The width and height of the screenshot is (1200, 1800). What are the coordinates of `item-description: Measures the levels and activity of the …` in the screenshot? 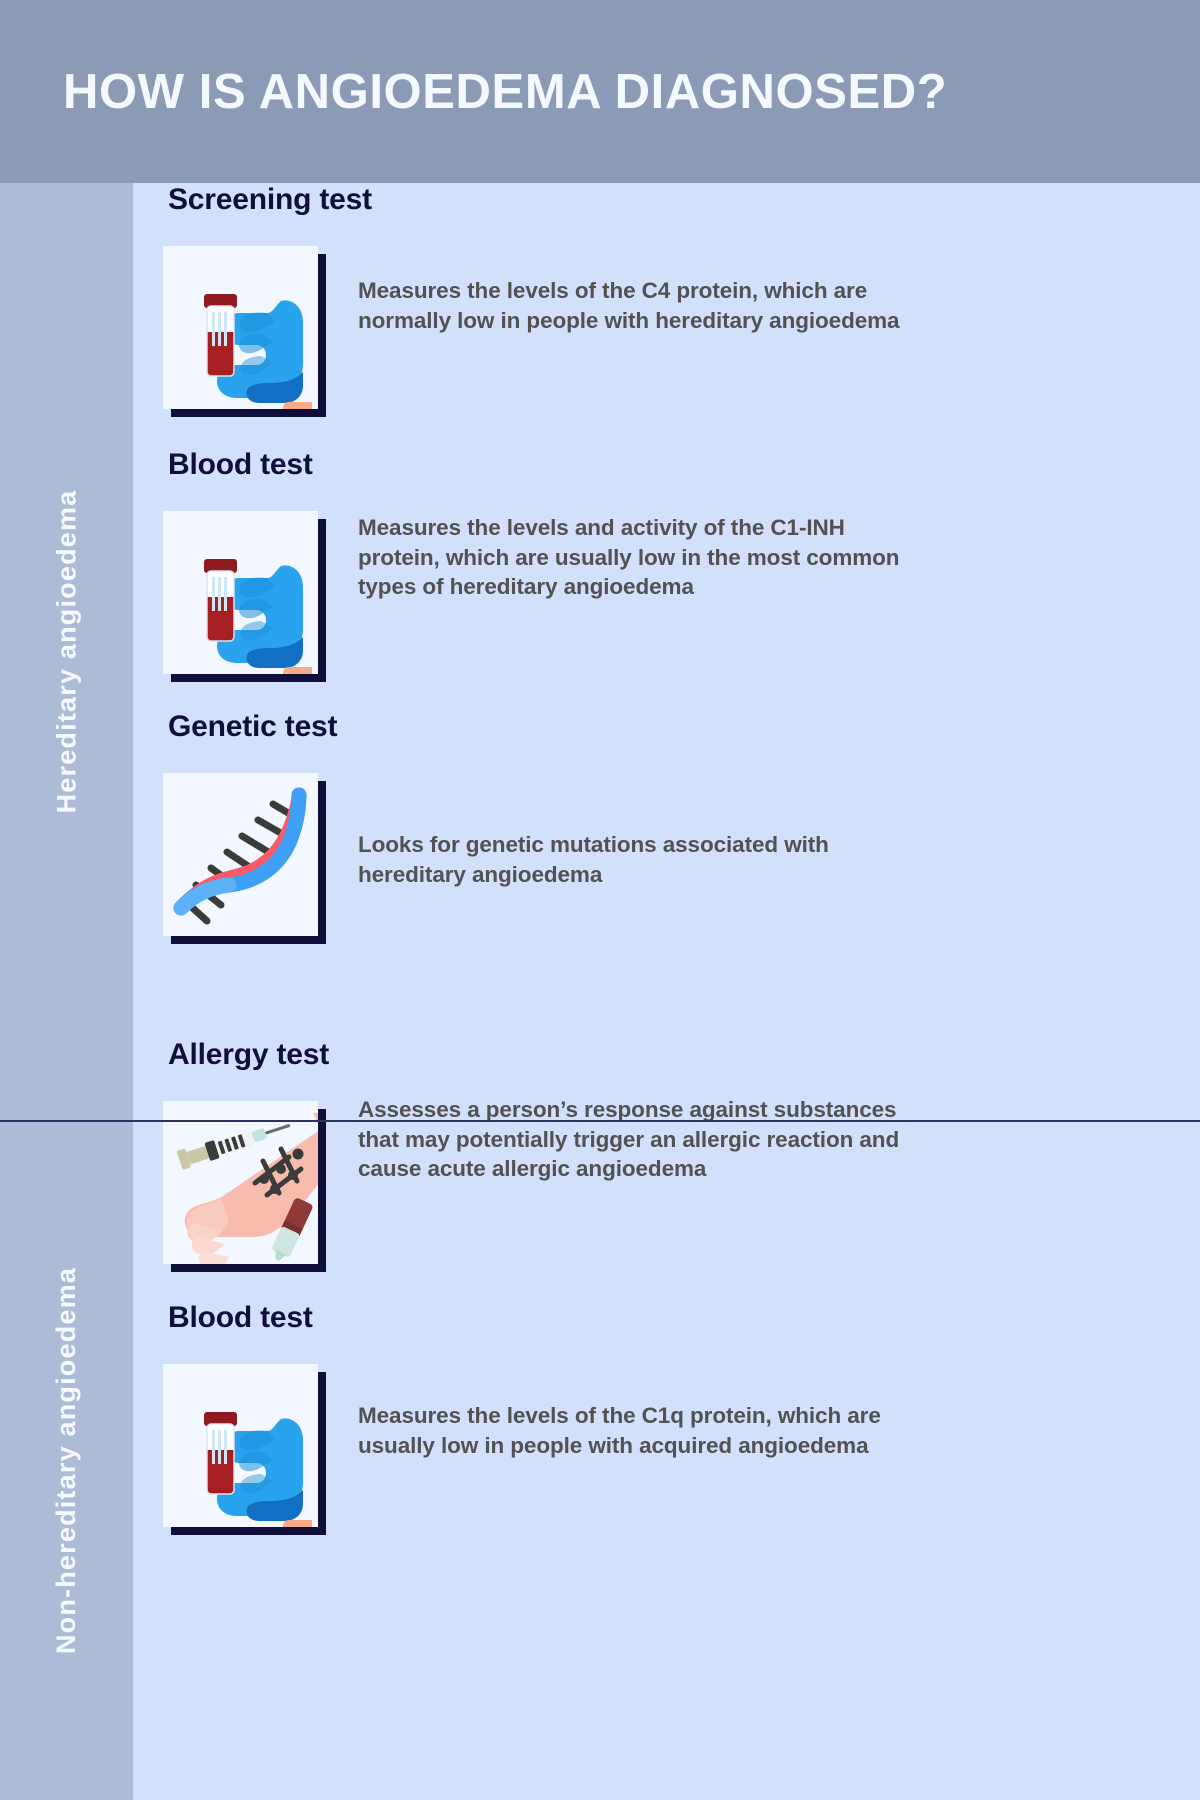 It's located at (629, 557).